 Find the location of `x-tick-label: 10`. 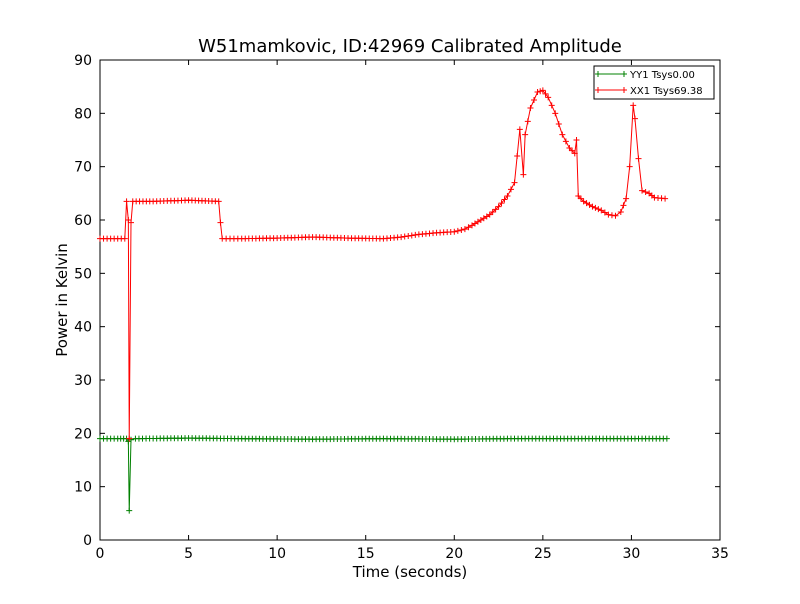

x-tick-label: 10 is located at coordinates (277, 554).